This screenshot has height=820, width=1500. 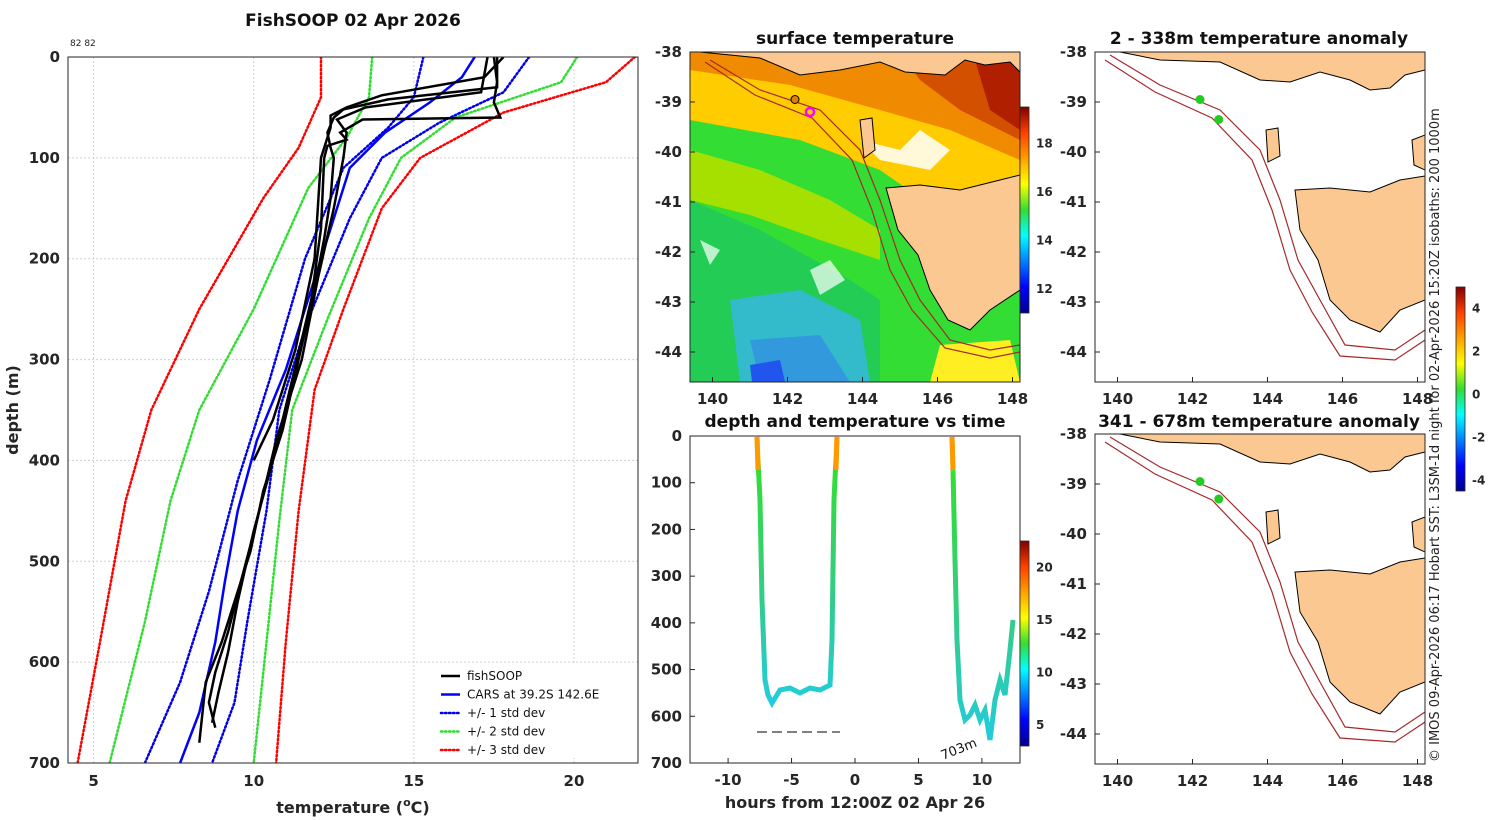 I want to click on sst-colorbar-tick-label: 14, so click(x=1044, y=240).